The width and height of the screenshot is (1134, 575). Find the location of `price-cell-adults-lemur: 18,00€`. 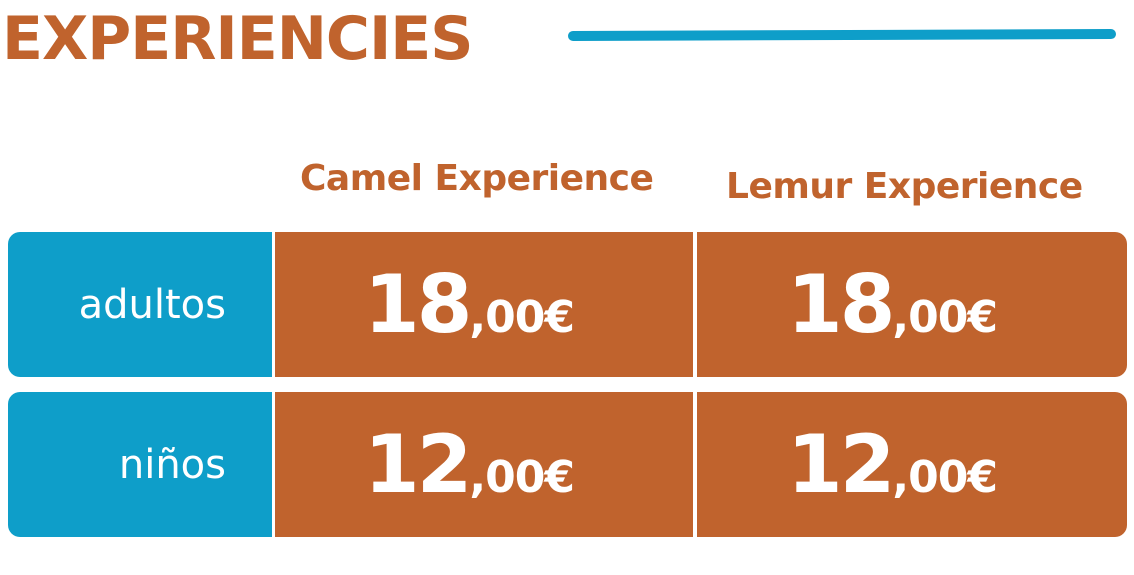

price-cell-adults-lemur: 18,00€ is located at coordinates (912, 304).